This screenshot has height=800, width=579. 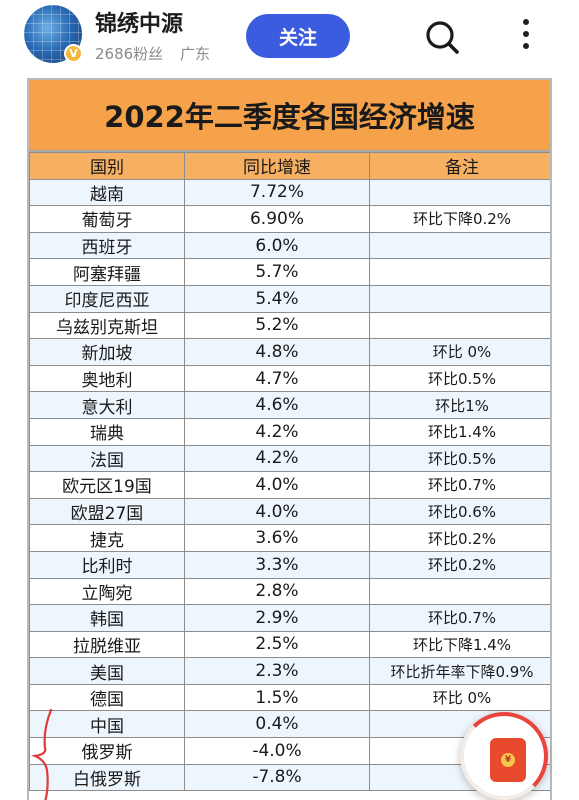 I want to click on table-header-row: 国别 同比增速 备注, so click(x=289, y=166).